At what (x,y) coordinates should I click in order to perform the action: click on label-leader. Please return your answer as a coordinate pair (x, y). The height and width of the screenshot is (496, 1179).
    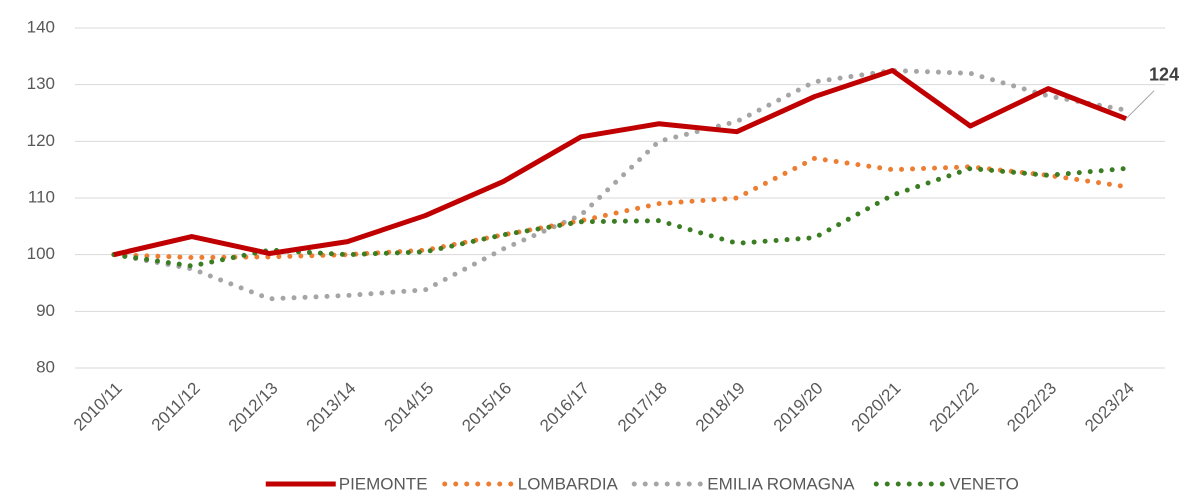
    Looking at the image, I should click on (1140, 105).